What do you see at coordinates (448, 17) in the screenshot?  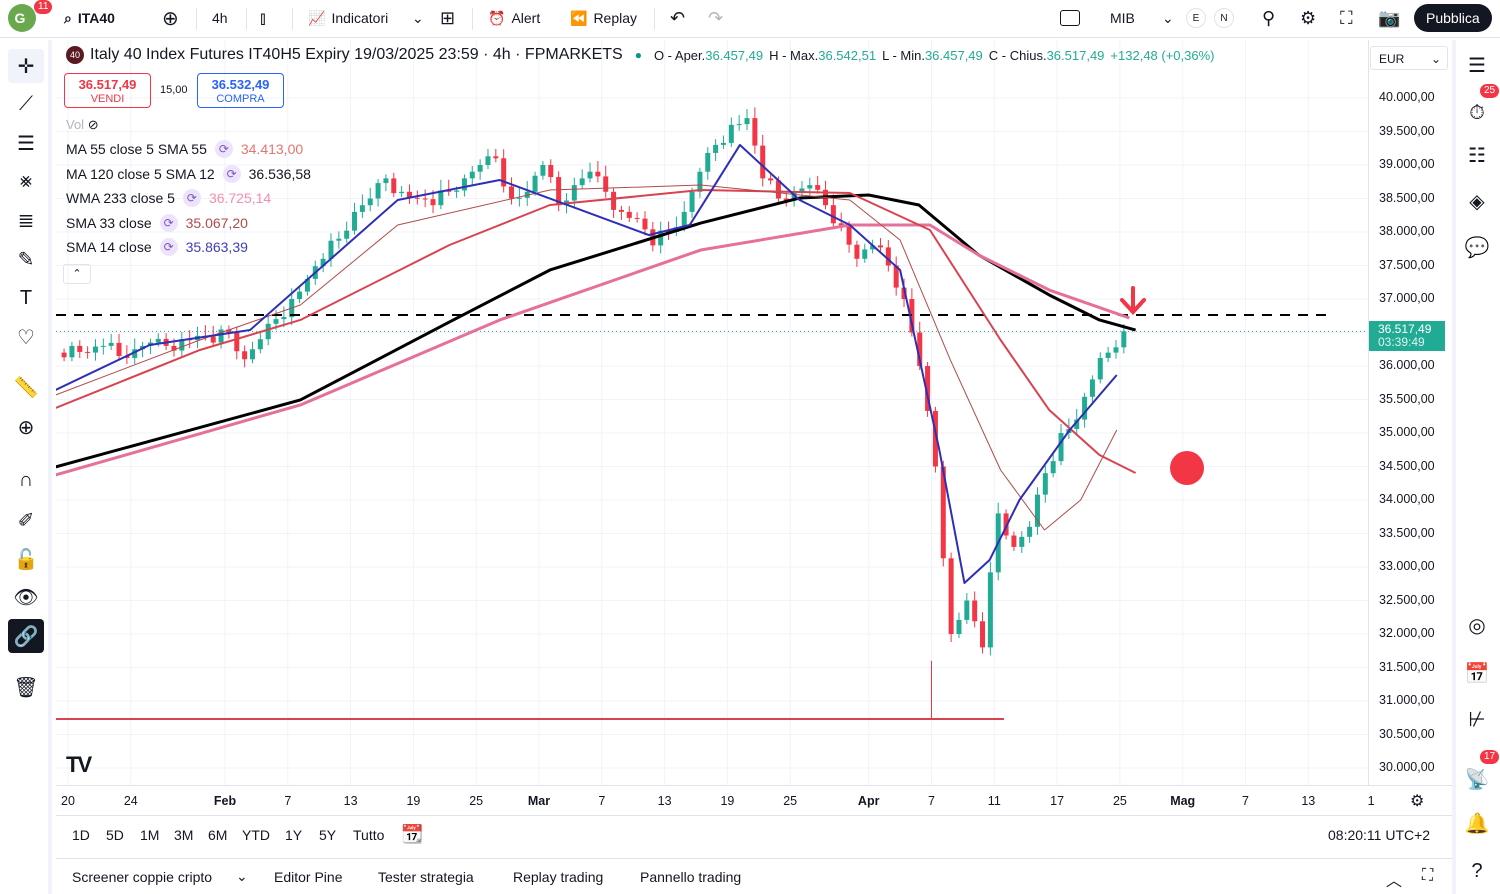 I see `layouts-grid-icon: ⊞` at bounding box center [448, 17].